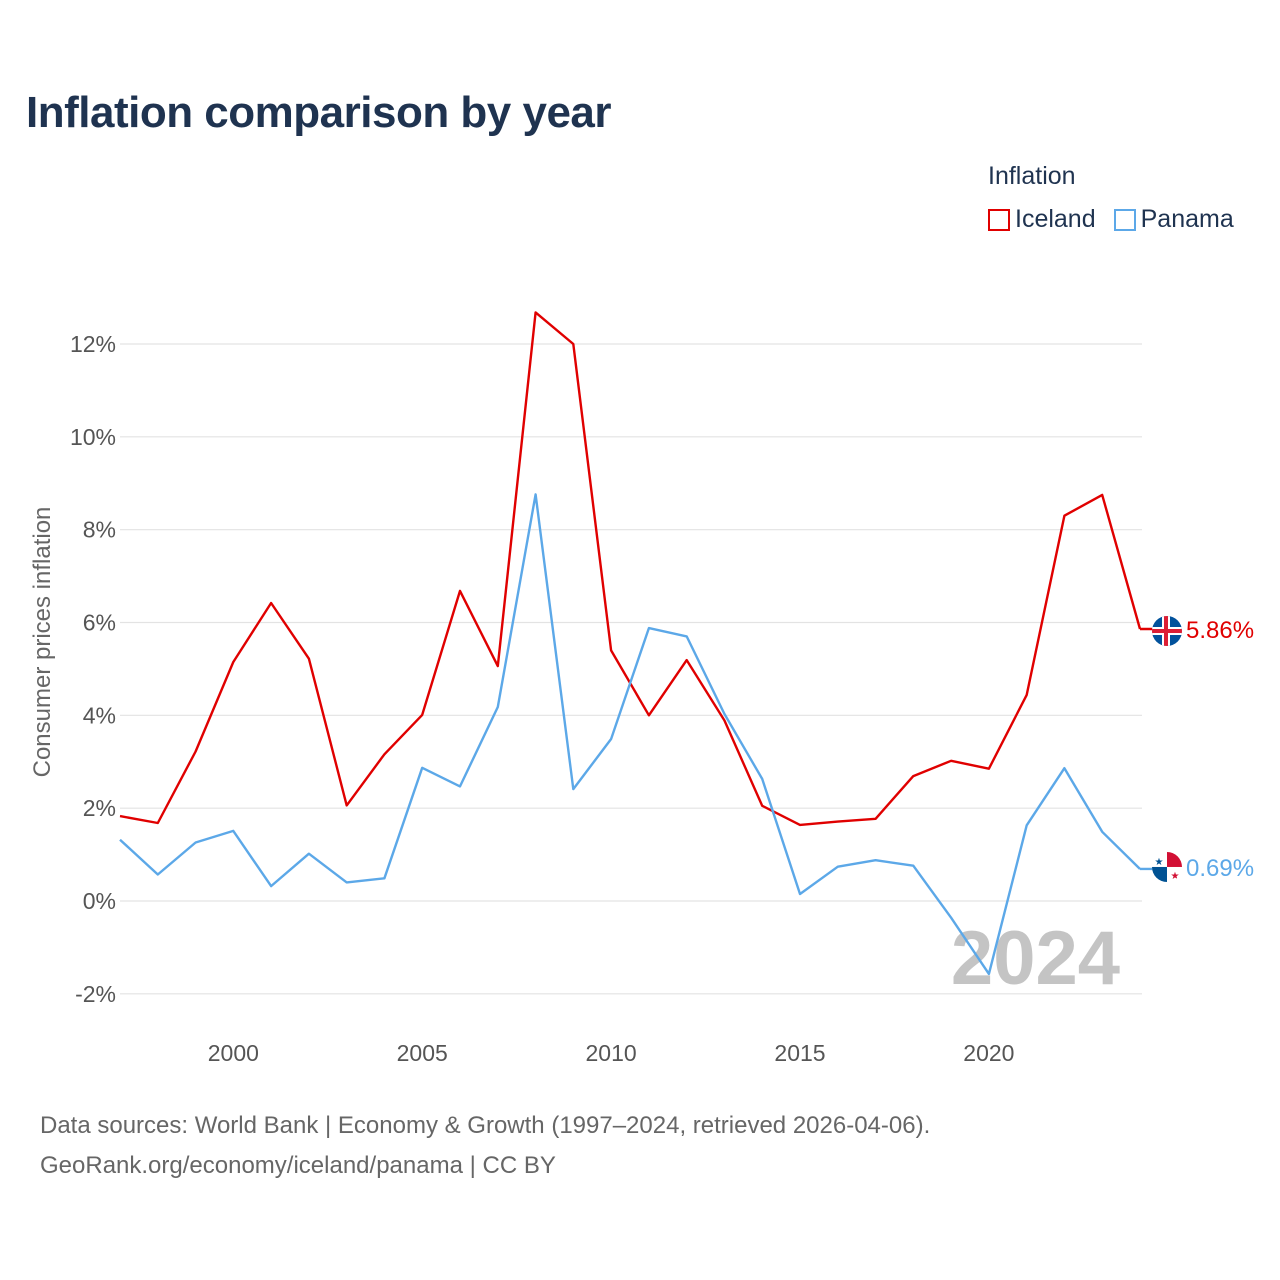  I want to click on panama-flag-icon: ★★, so click(1167, 866).